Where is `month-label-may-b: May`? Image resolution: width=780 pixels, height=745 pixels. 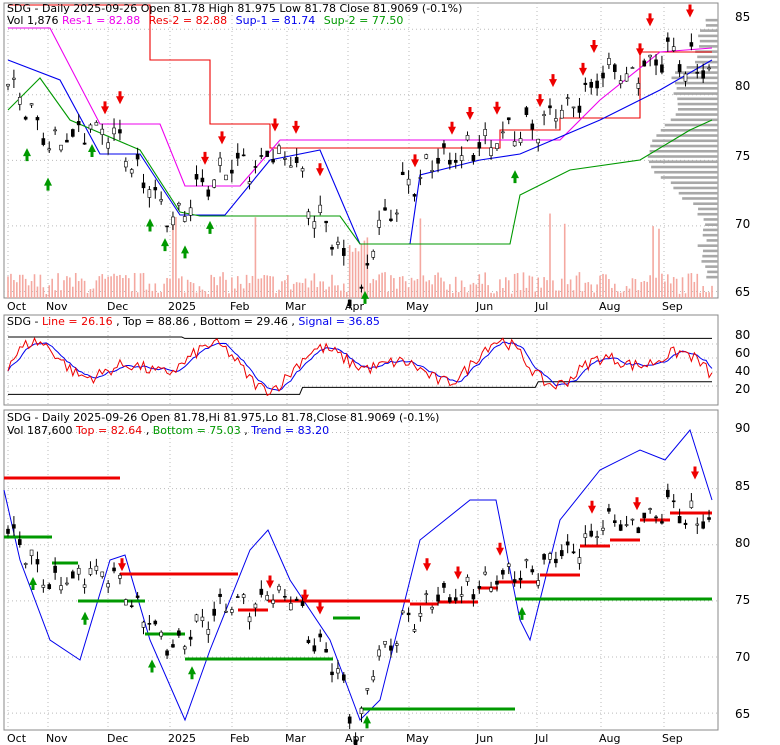 month-label-may-b: May is located at coordinates (417, 738).